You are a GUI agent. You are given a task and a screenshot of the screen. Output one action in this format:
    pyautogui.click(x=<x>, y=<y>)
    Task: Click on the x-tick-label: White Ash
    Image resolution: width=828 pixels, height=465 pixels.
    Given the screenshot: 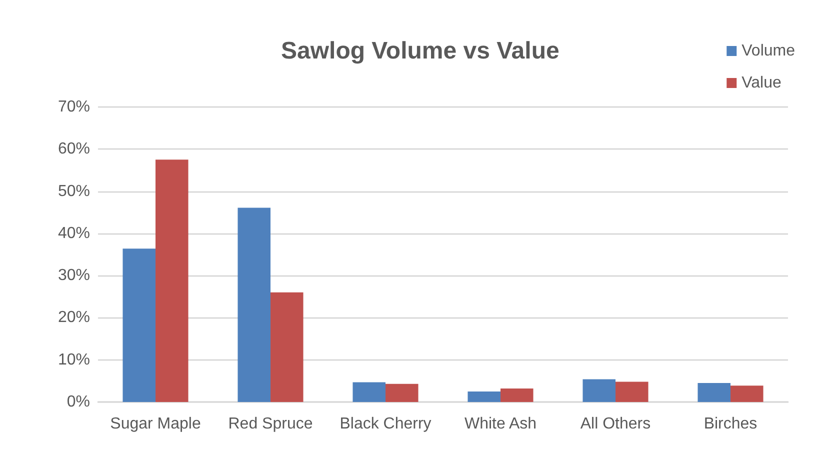 What is the action you would take?
    pyautogui.click(x=500, y=424)
    